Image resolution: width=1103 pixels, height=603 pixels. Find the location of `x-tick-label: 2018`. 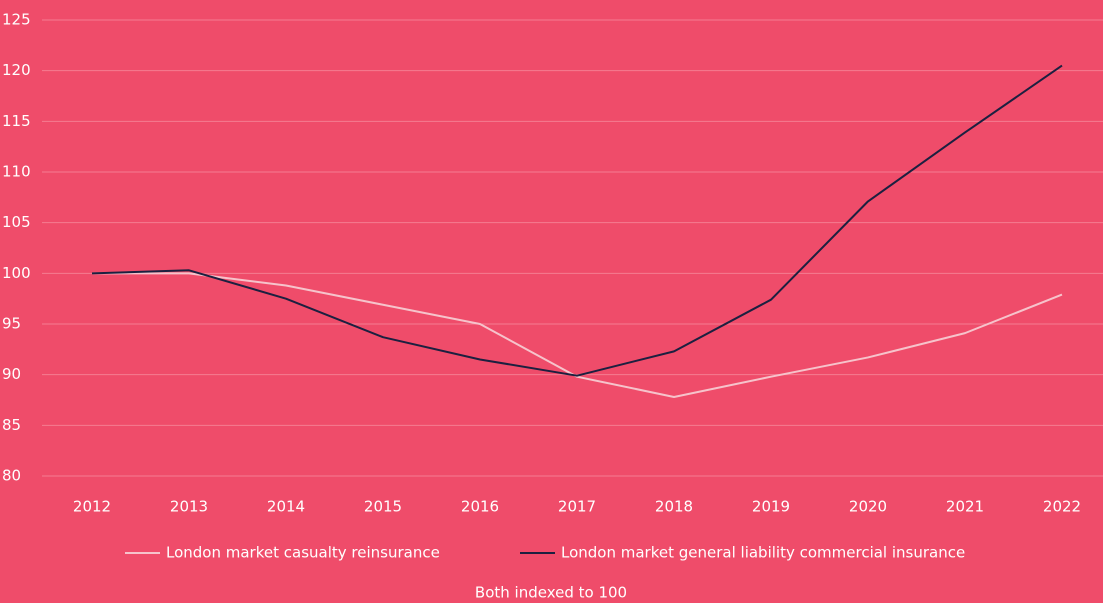

x-tick-label: 2018 is located at coordinates (674, 507).